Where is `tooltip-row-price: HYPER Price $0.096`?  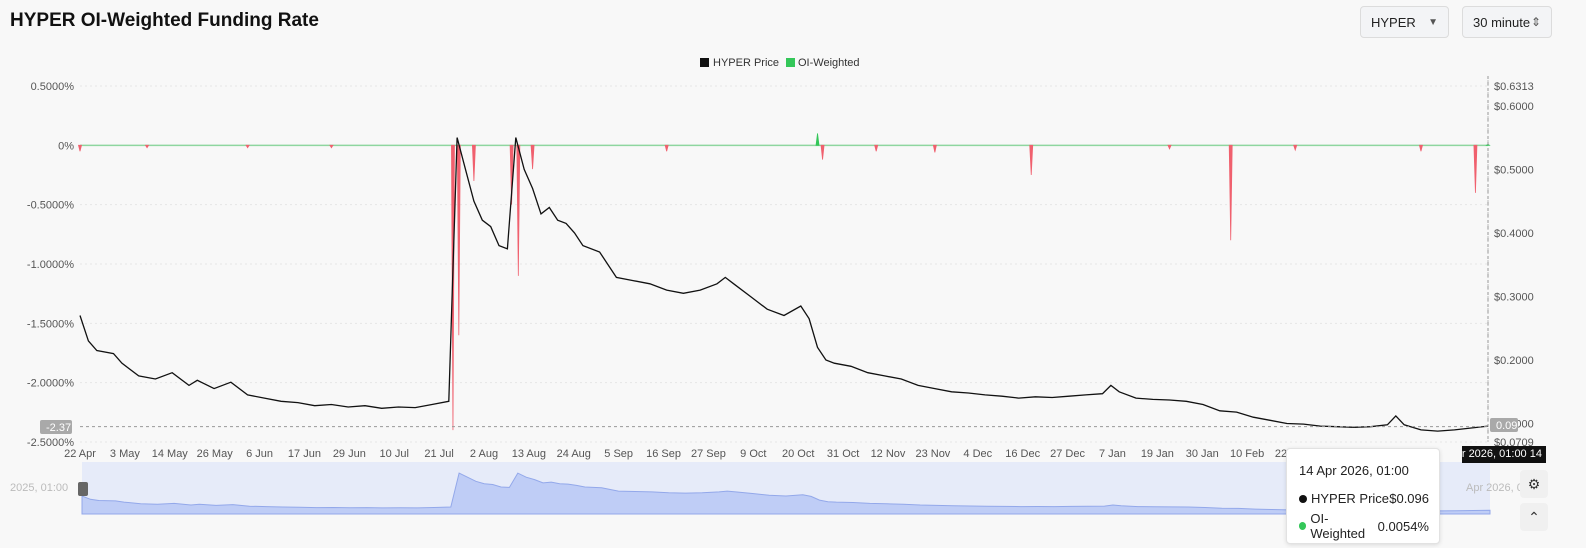
tooltip-row-price: HYPER Price $0.096 is located at coordinates (1364, 498).